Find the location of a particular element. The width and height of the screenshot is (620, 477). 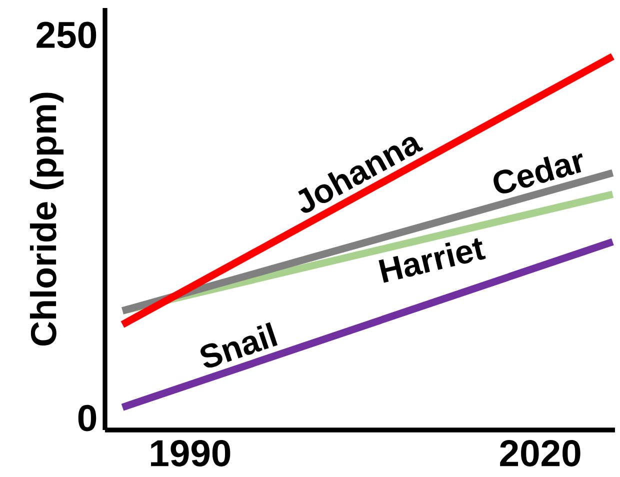

x-tick-label: 2020 is located at coordinates (540, 453).